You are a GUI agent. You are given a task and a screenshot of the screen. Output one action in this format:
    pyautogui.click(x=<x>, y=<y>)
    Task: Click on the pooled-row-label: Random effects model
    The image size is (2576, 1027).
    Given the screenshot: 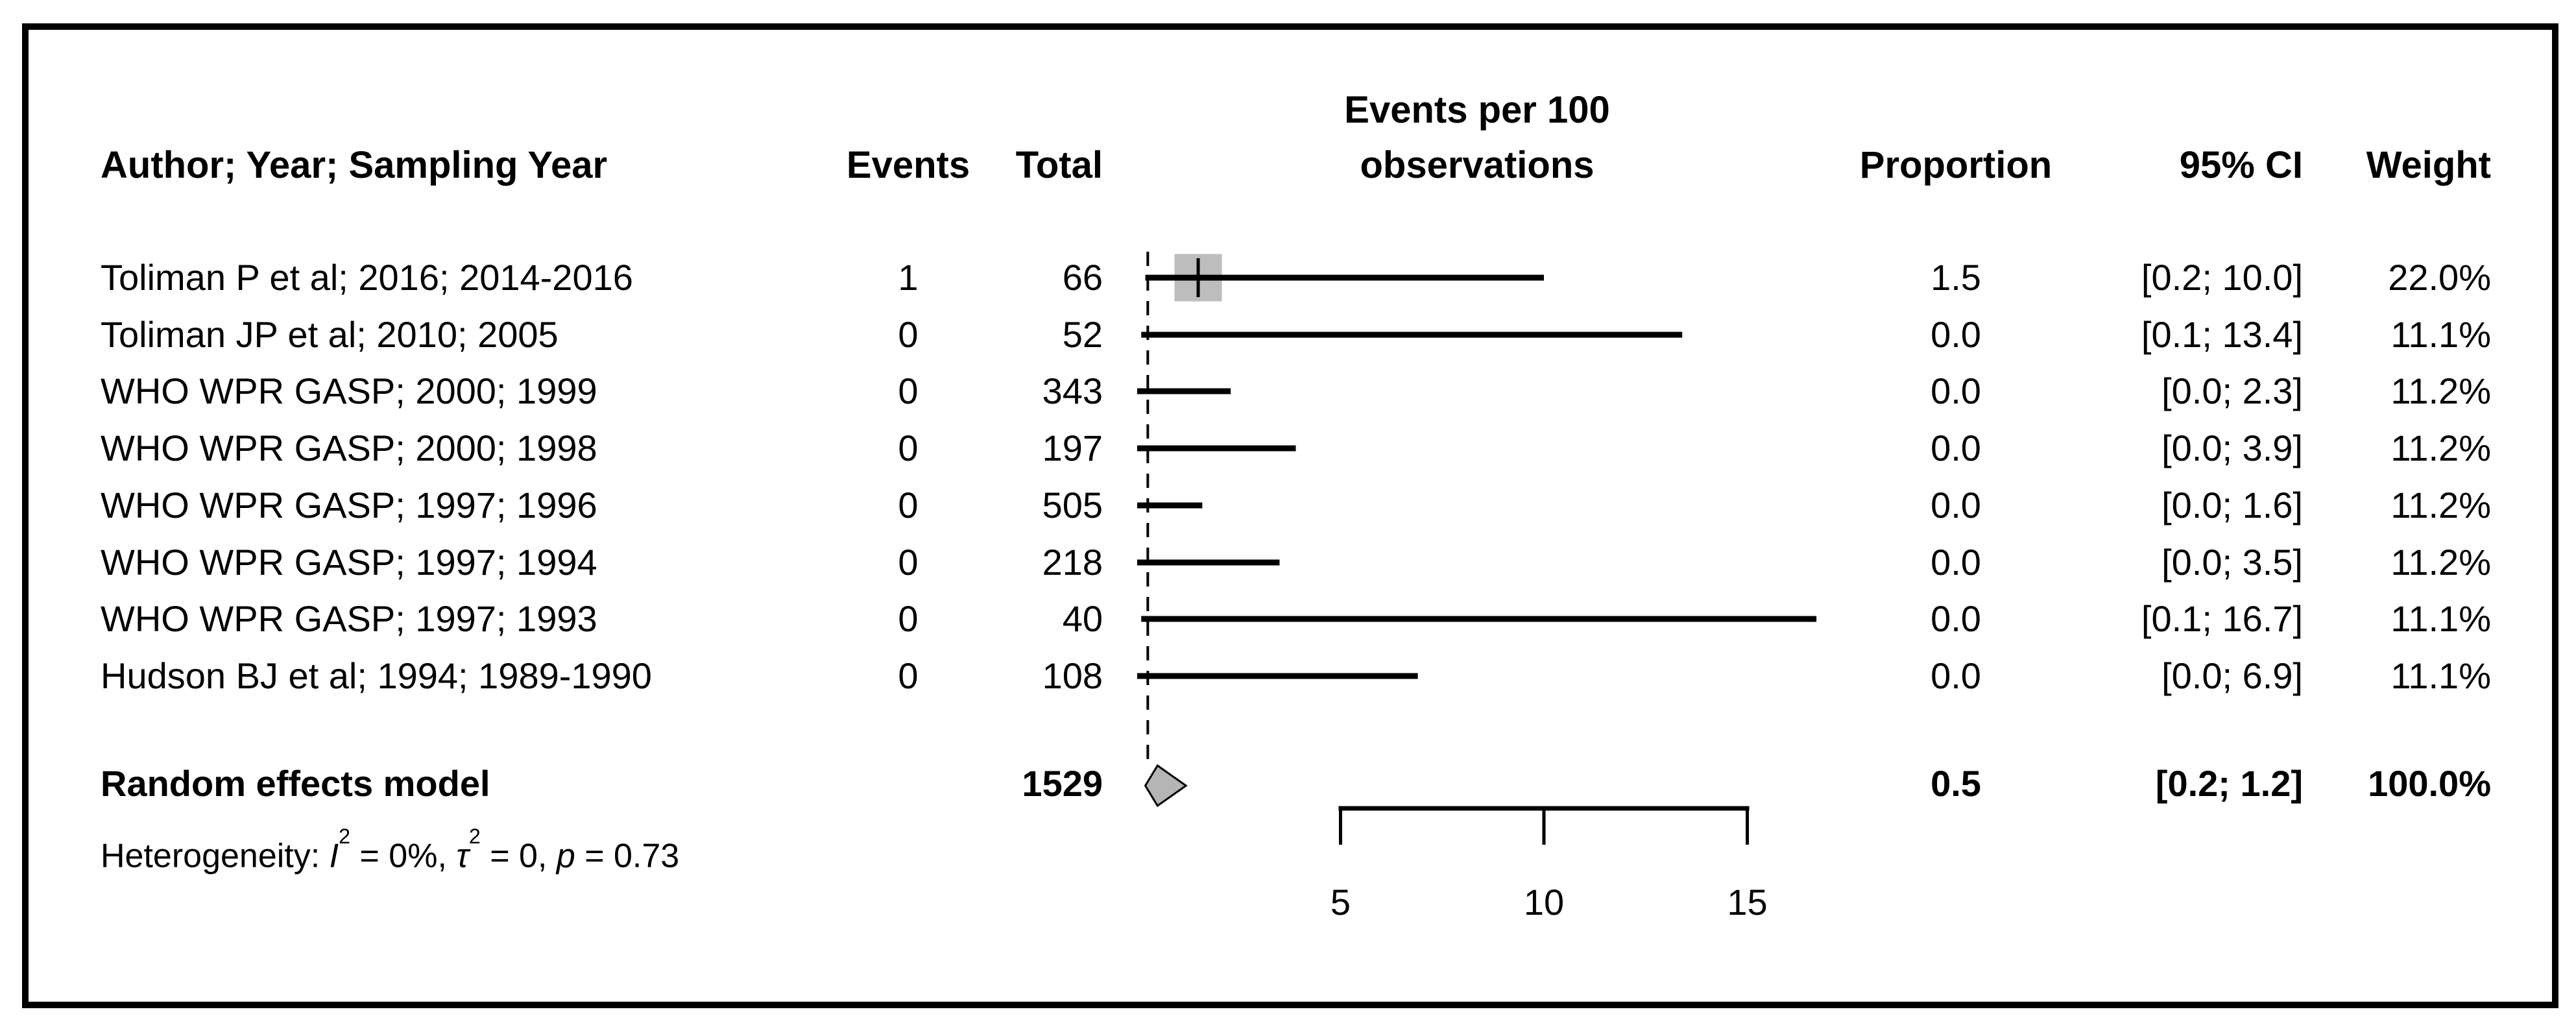 What is the action you would take?
    pyautogui.click(x=295, y=783)
    